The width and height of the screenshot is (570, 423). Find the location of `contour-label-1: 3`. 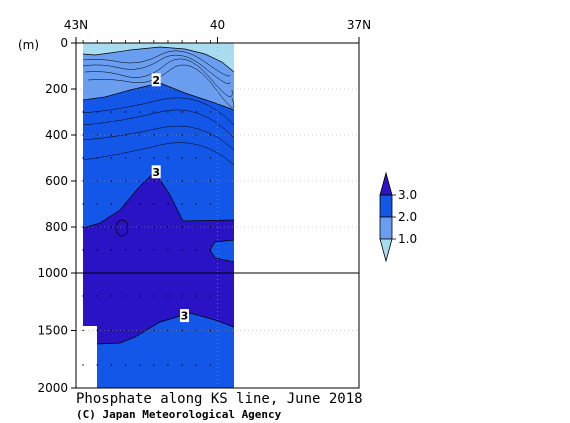

contour-label-1: 3 is located at coordinates (156, 172).